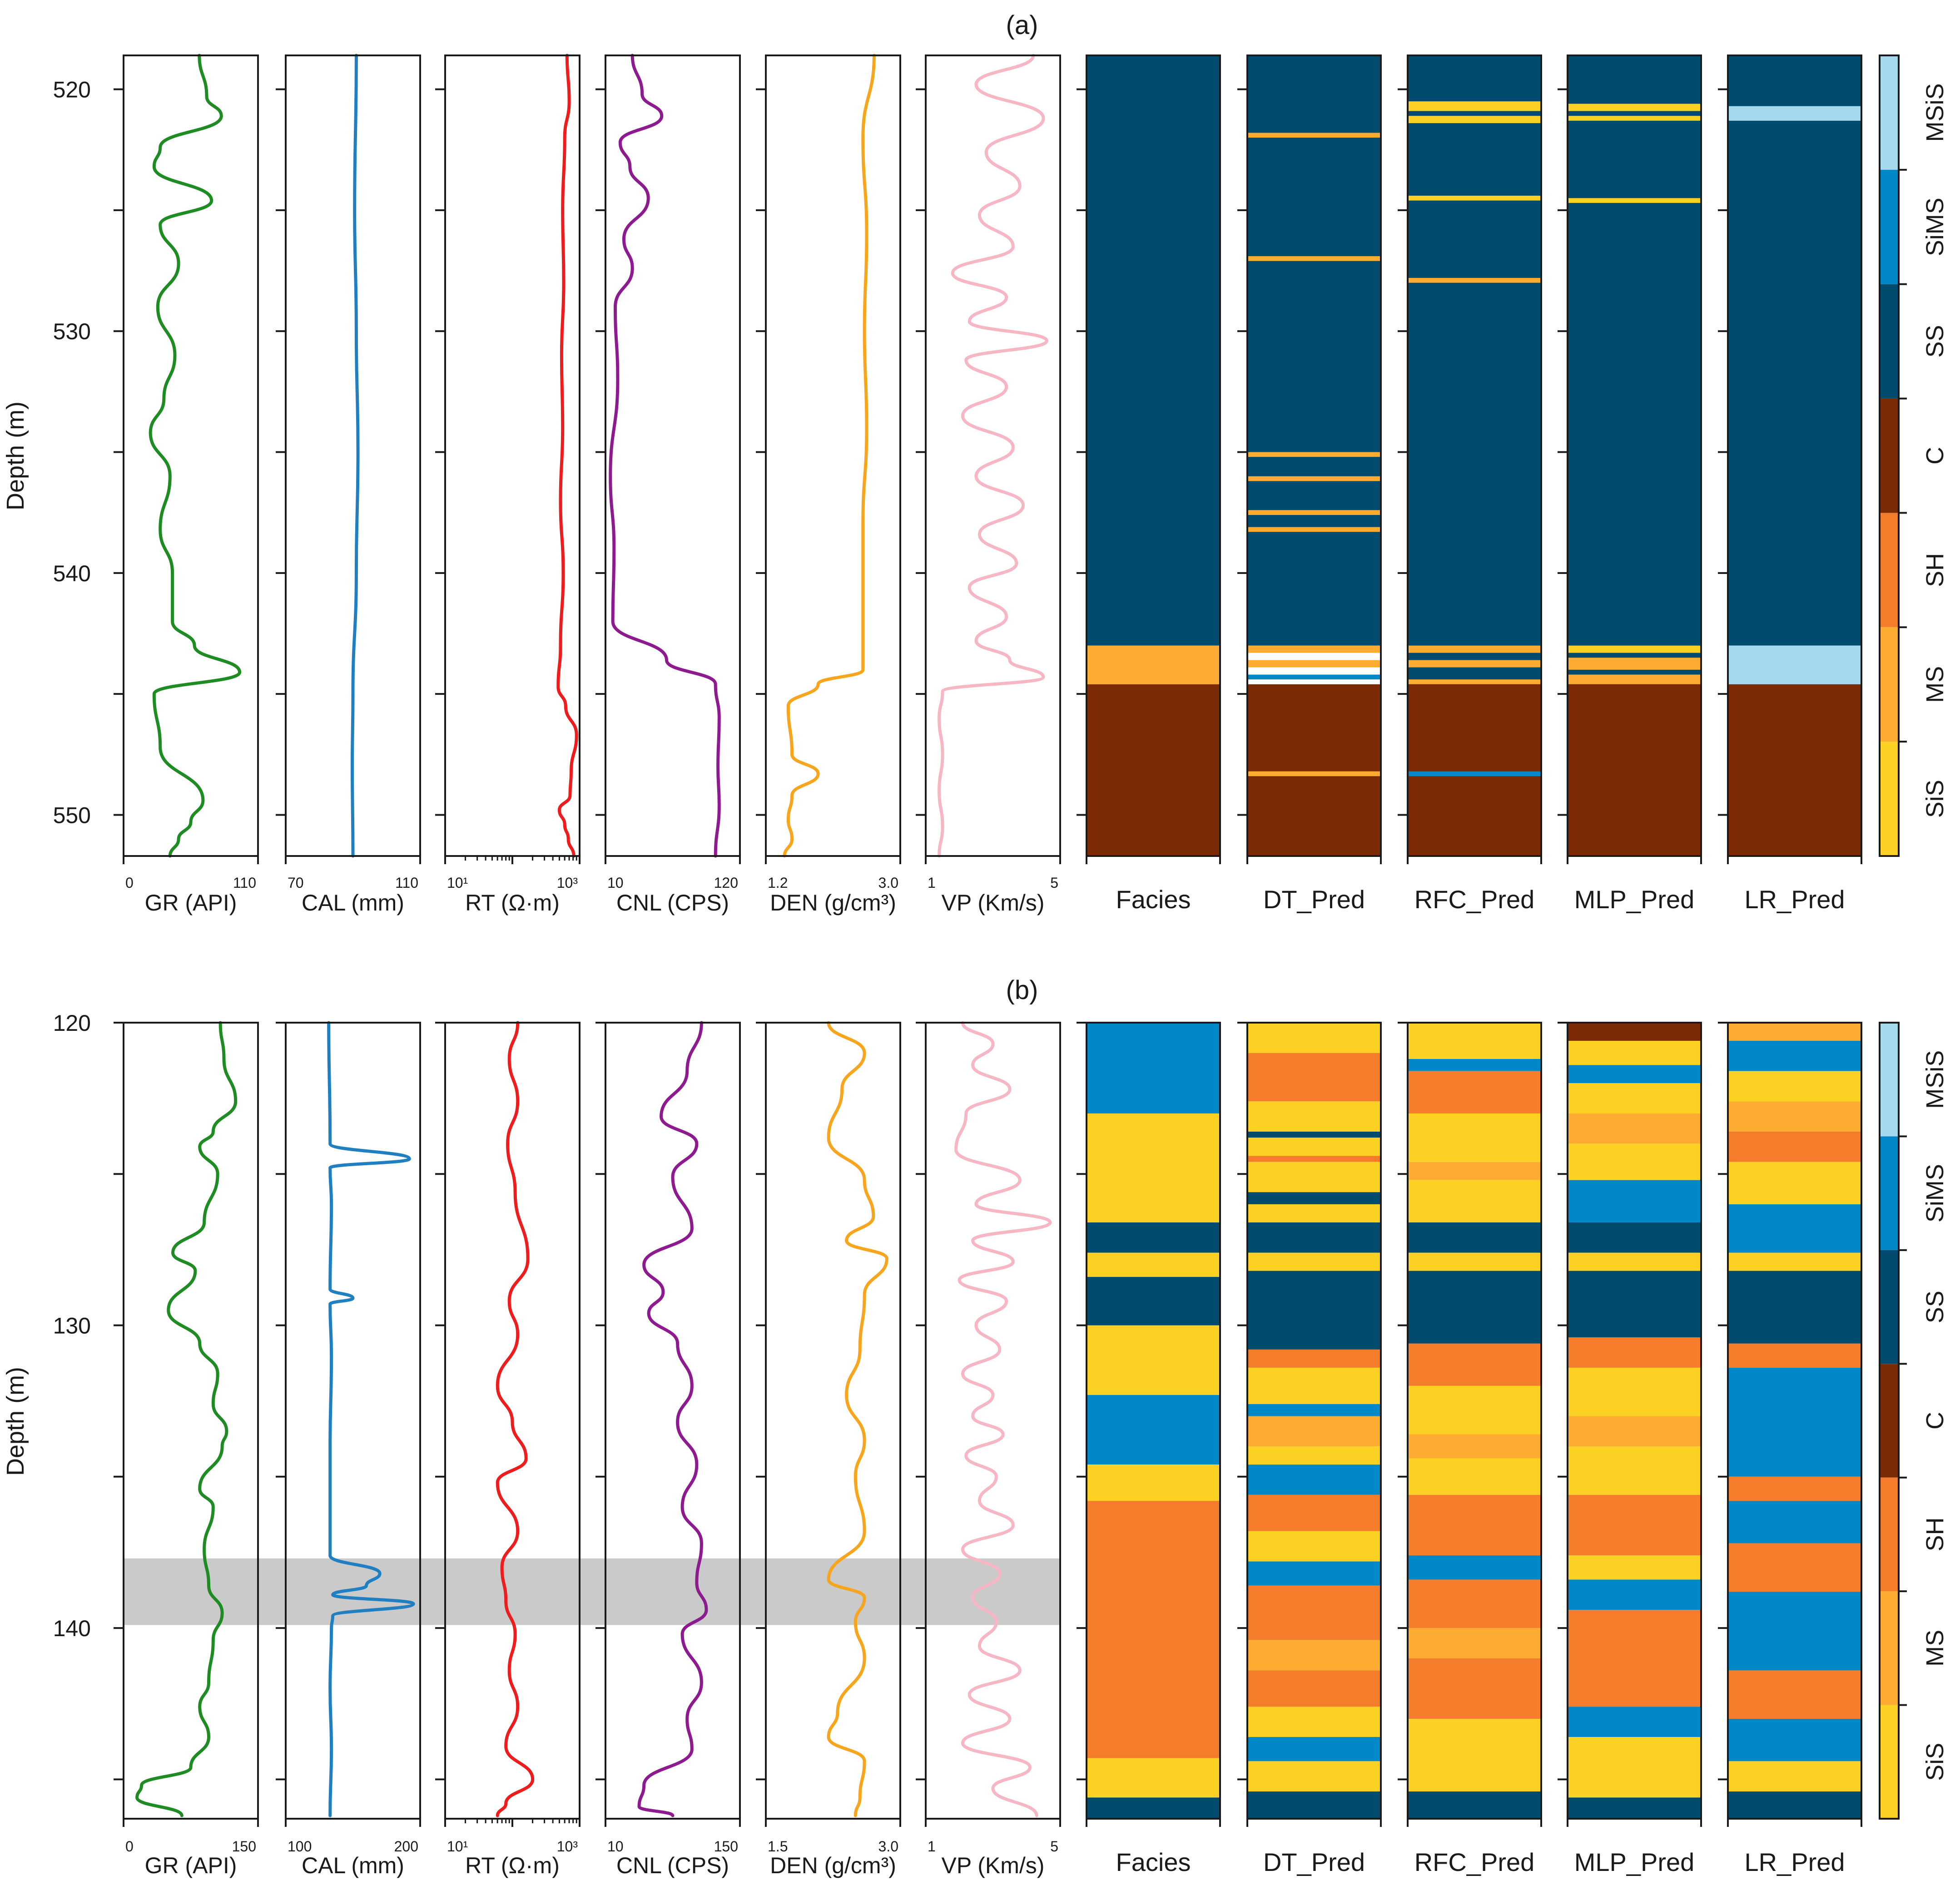 The height and width of the screenshot is (1900, 1960). Describe the element at coordinates (355, 456) in the screenshot. I see `cal-curve` at that location.